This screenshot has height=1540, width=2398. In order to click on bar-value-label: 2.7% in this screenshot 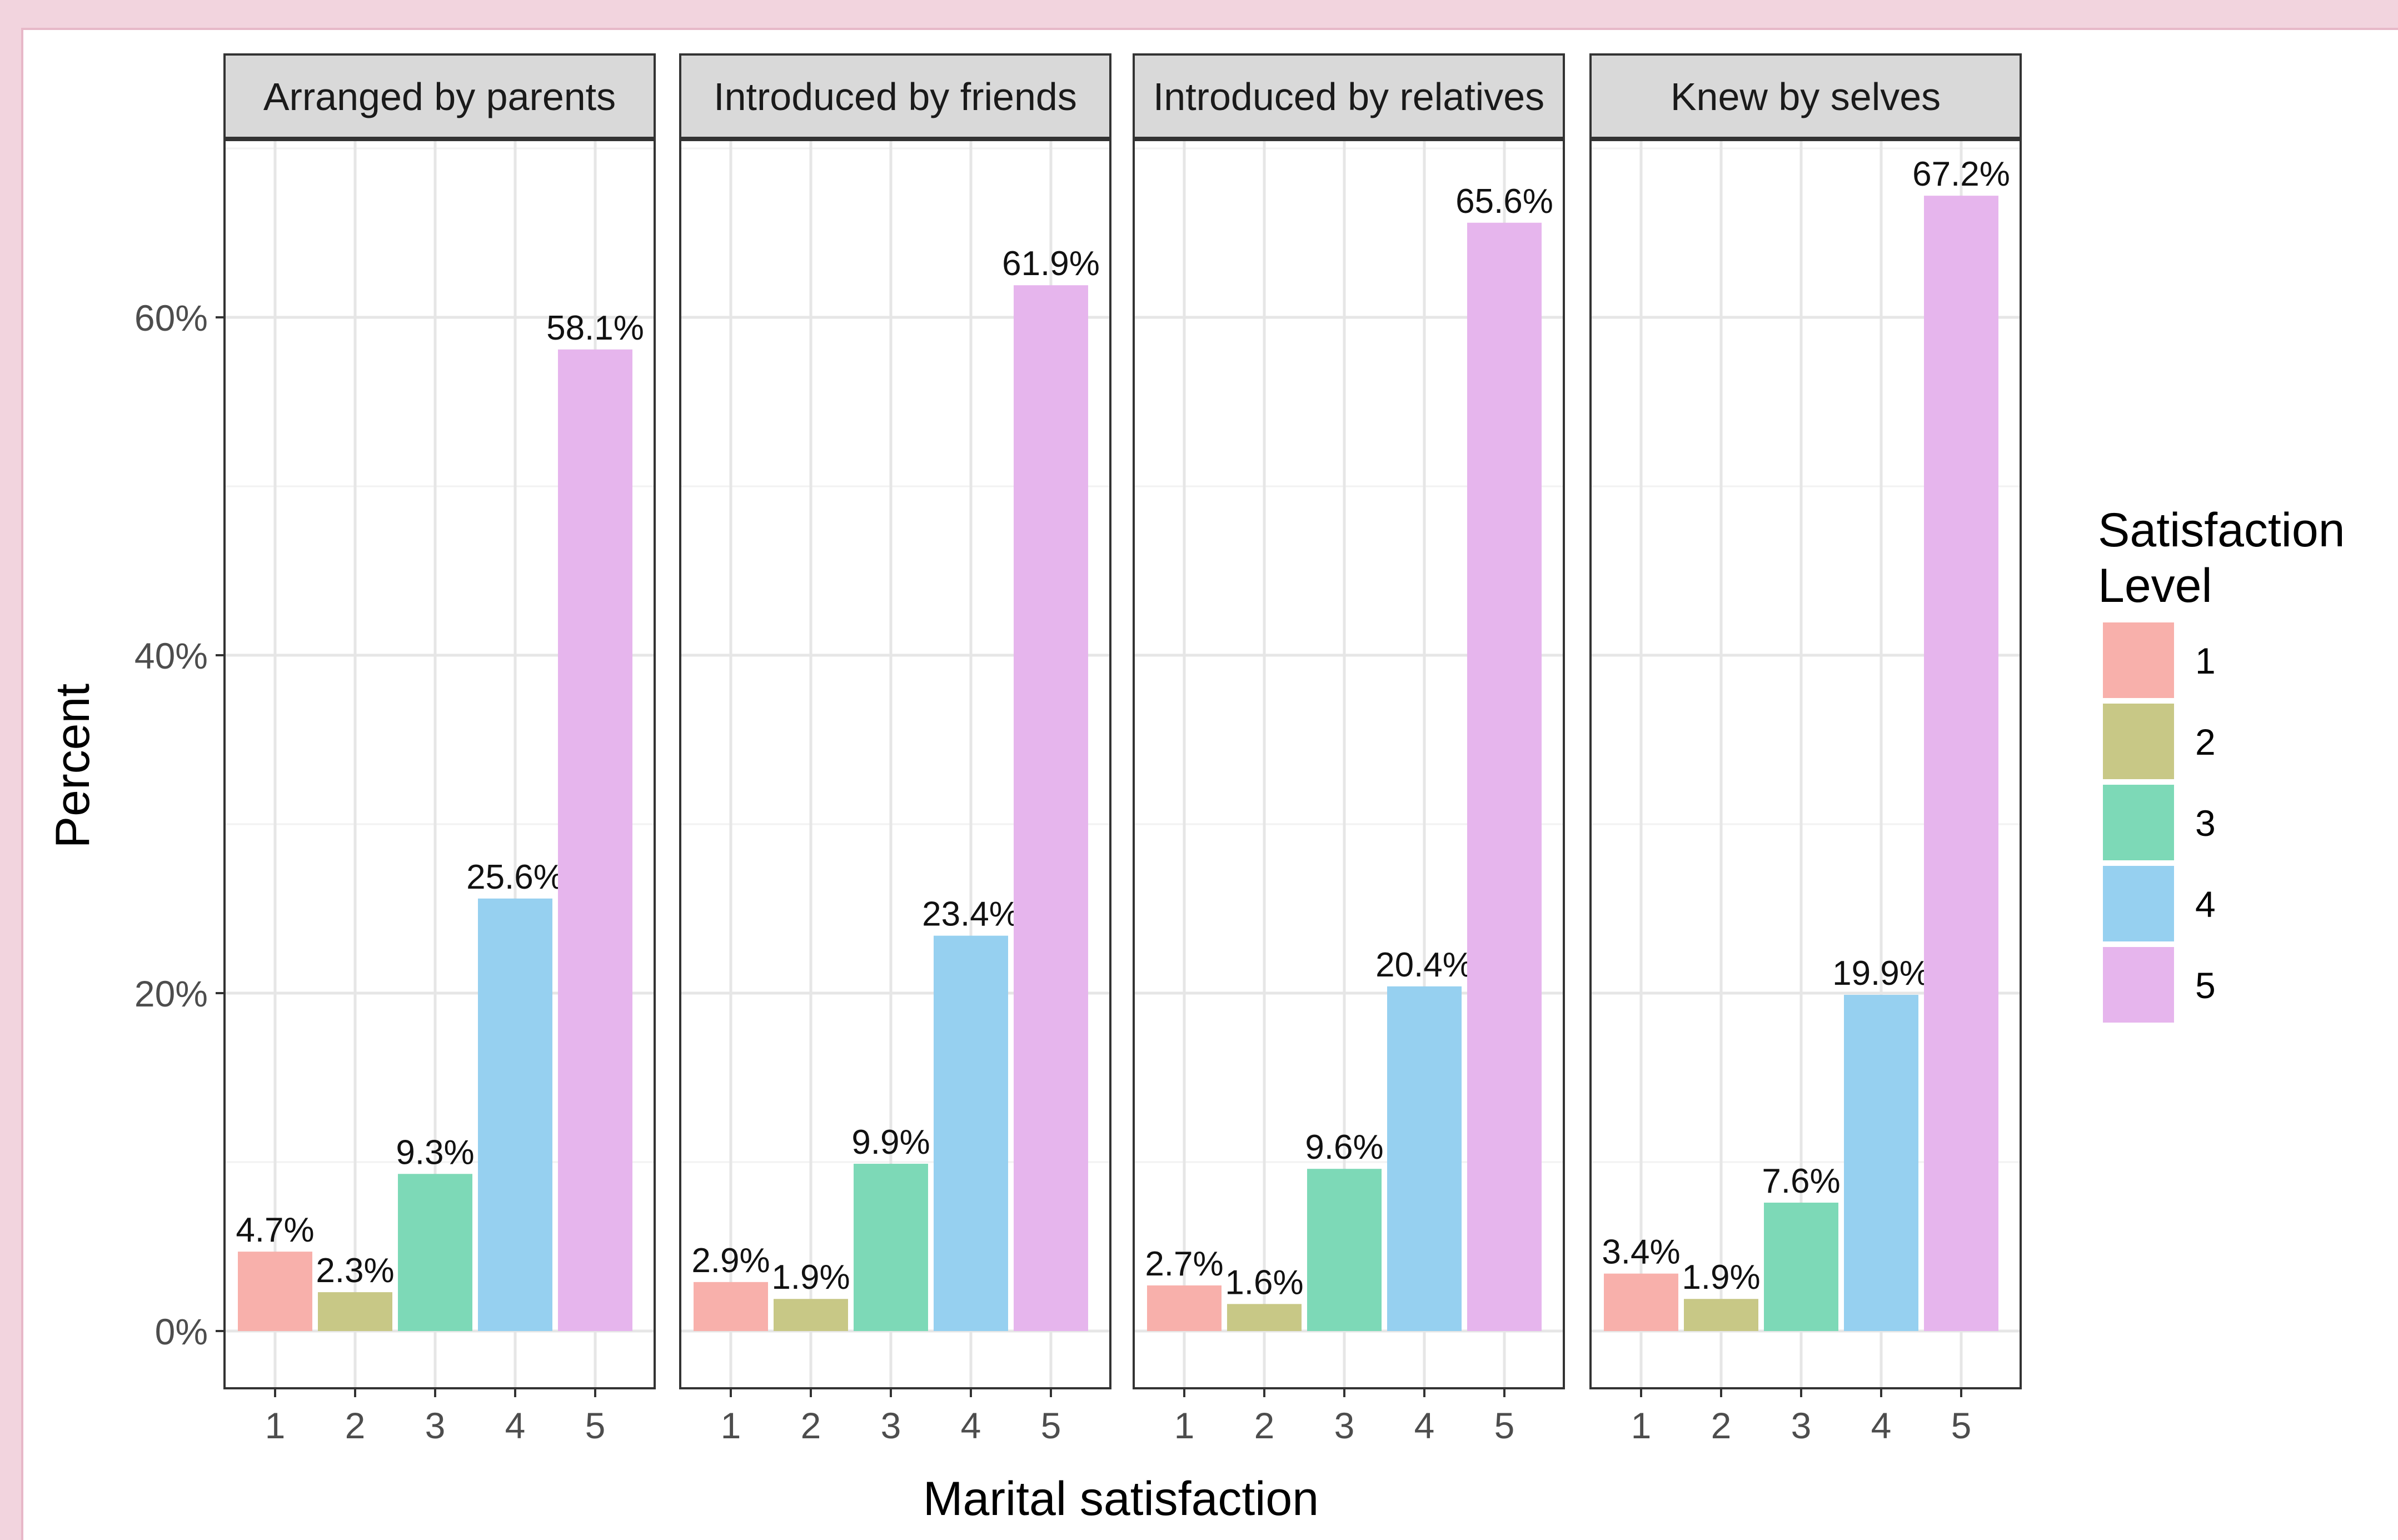, I will do `click(1184, 1264)`.